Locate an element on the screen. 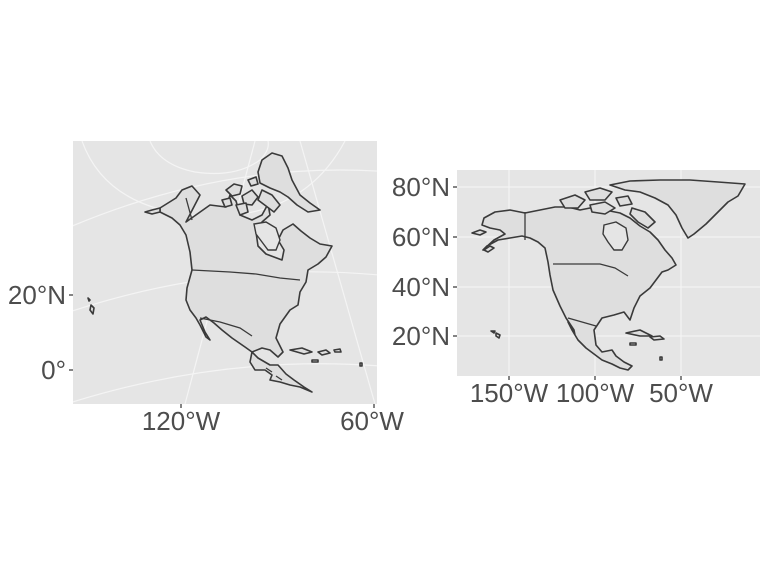  alaska-canada-border is located at coordinates (189, 209).